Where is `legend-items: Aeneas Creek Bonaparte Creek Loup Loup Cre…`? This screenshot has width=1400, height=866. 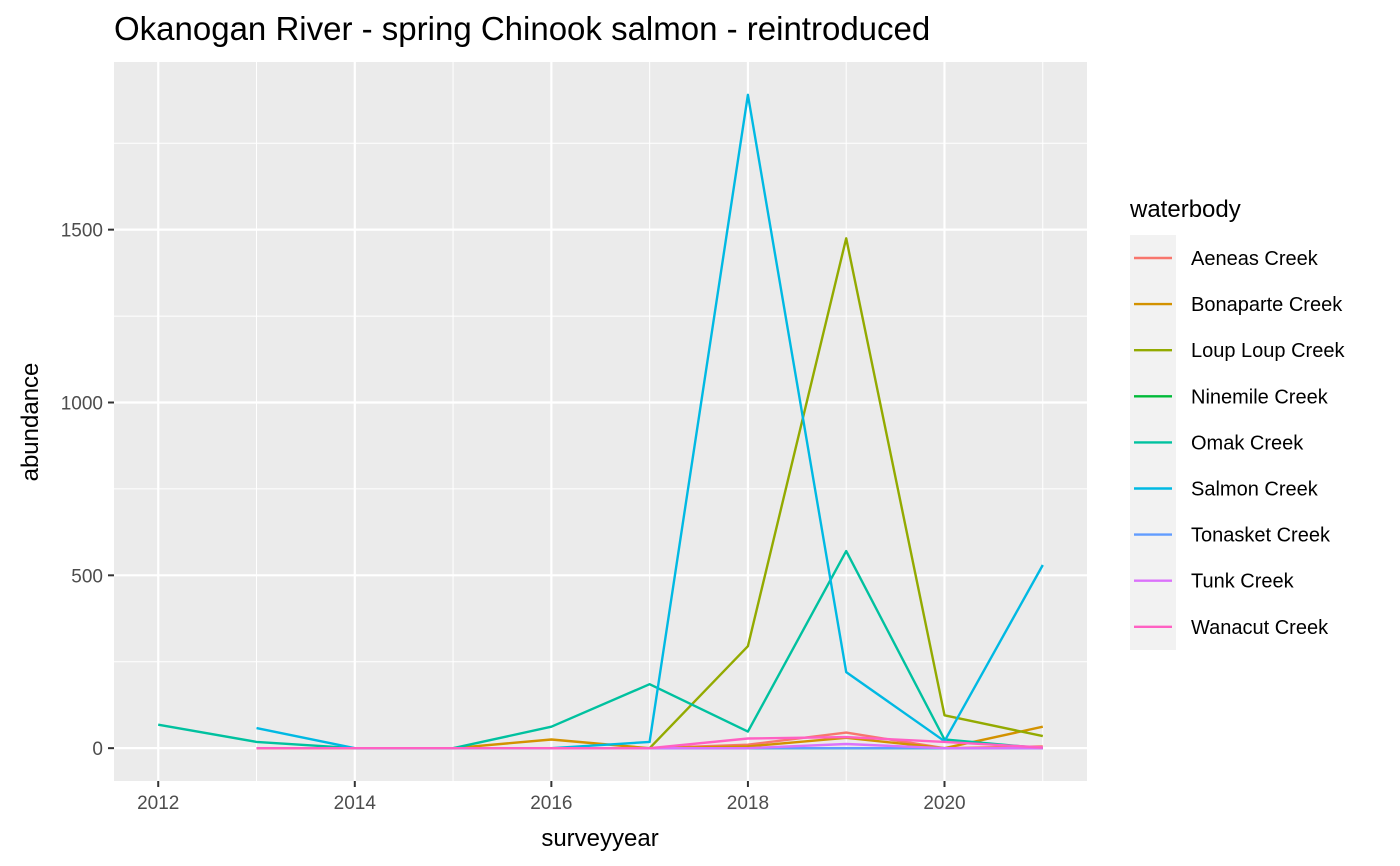 legend-items: Aeneas Creek Bonaparte Creek Loup Loup Cre… is located at coordinates (1239, 443).